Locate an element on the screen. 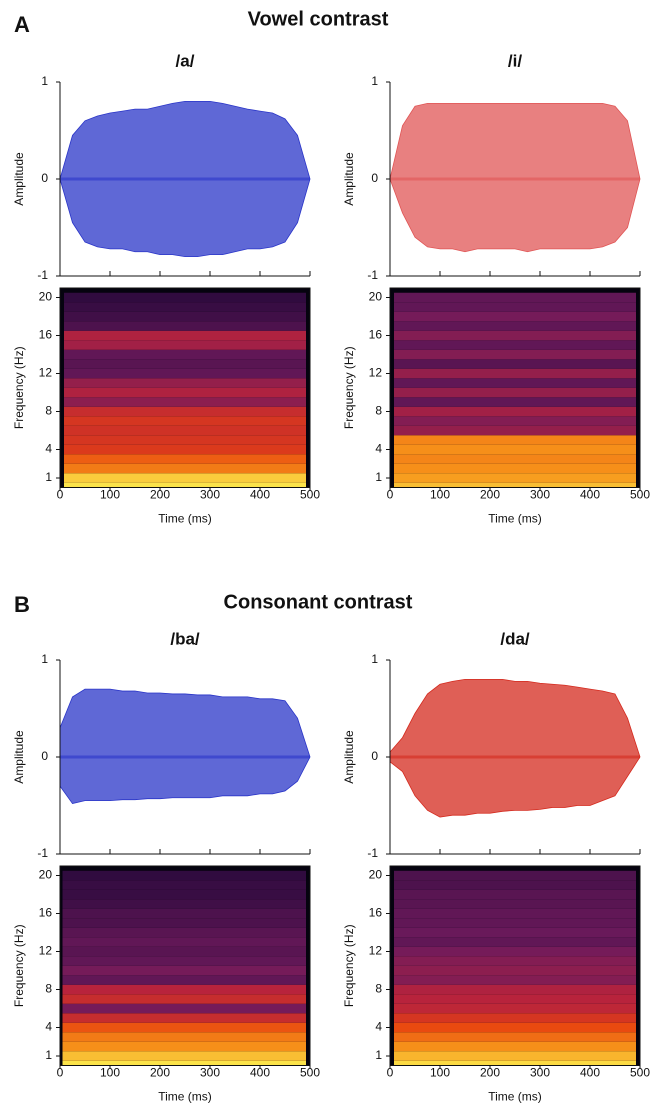 The height and width of the screenshot is (1106, 666). chart-title: /ba/ is located at coordinates (185, 638).